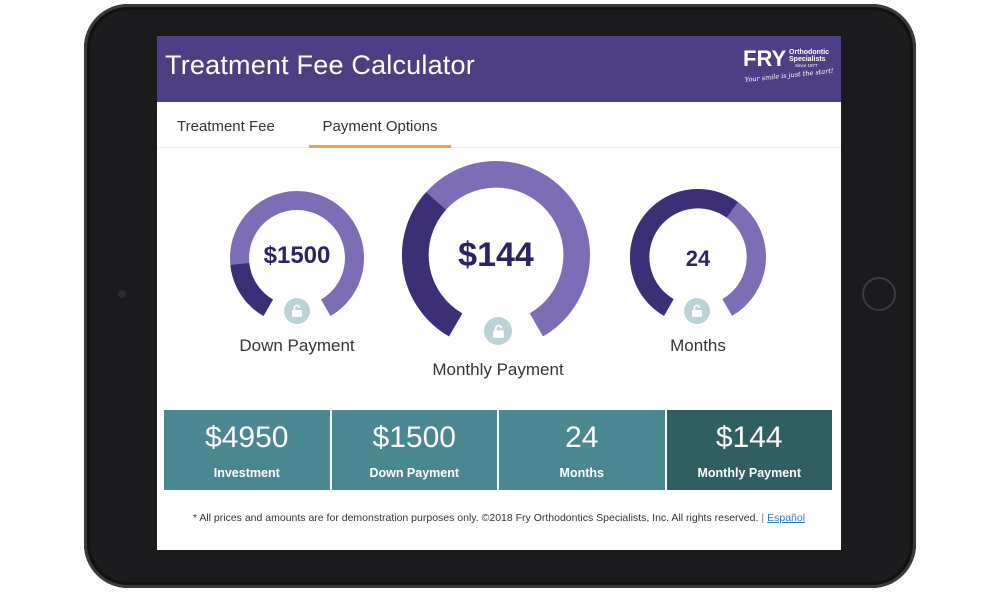 The image size is (1000, 592). I want to click on months-dial, so click(698, 252).